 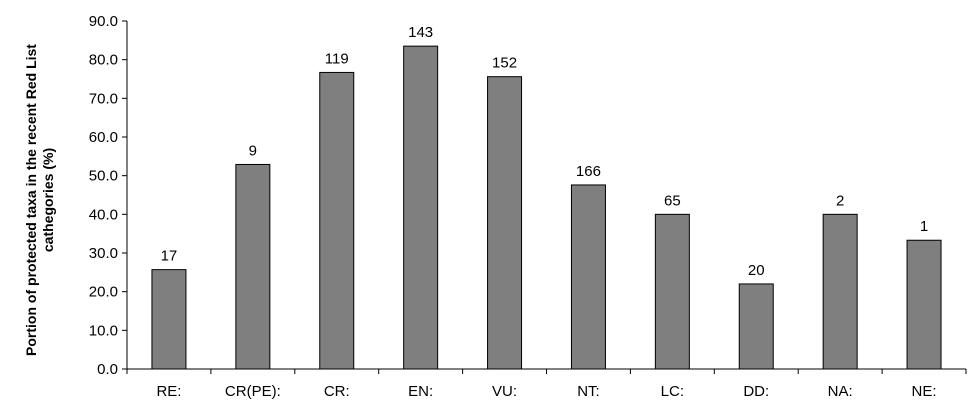 I want to click on y-tick-label: 50.0, so click(x=103, y=176).